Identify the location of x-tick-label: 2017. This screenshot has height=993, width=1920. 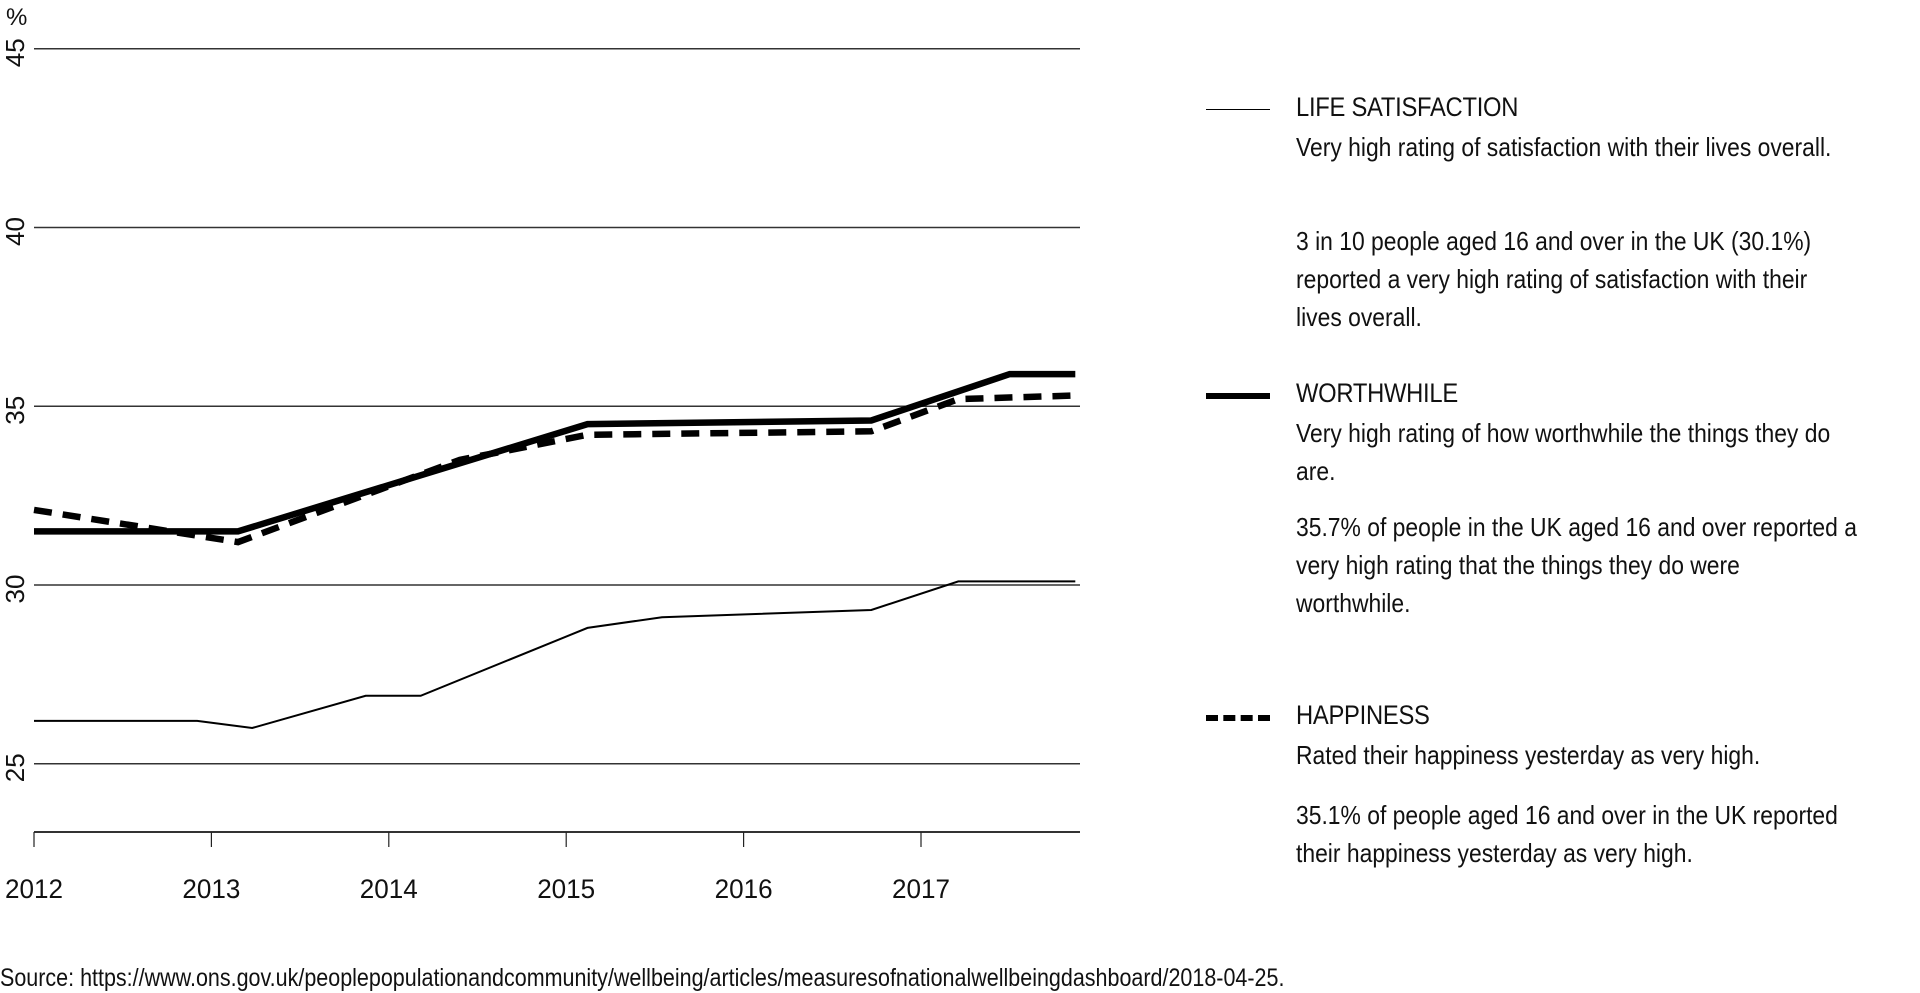
(921, 889).